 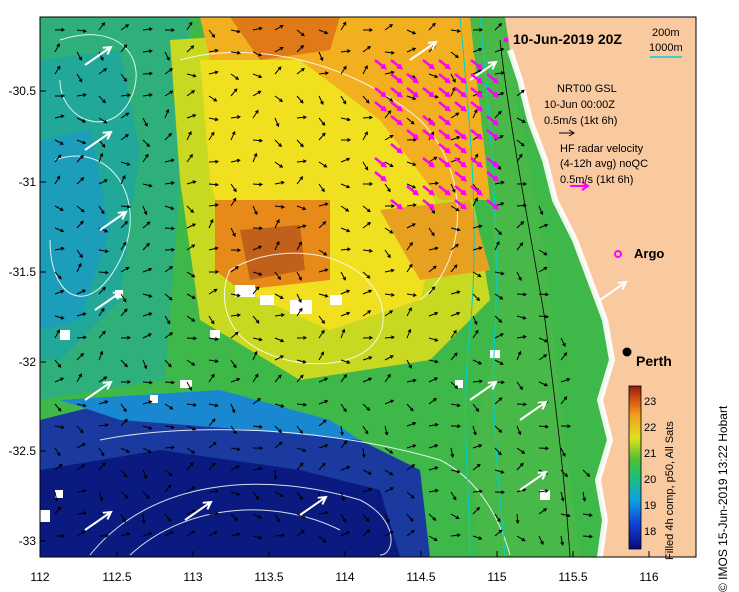 What do you see at coordinates (604, 164) in the screenshot?
I see `radar-subtitle: (4-12h avg) noQC` at bounding box center [604, 164].